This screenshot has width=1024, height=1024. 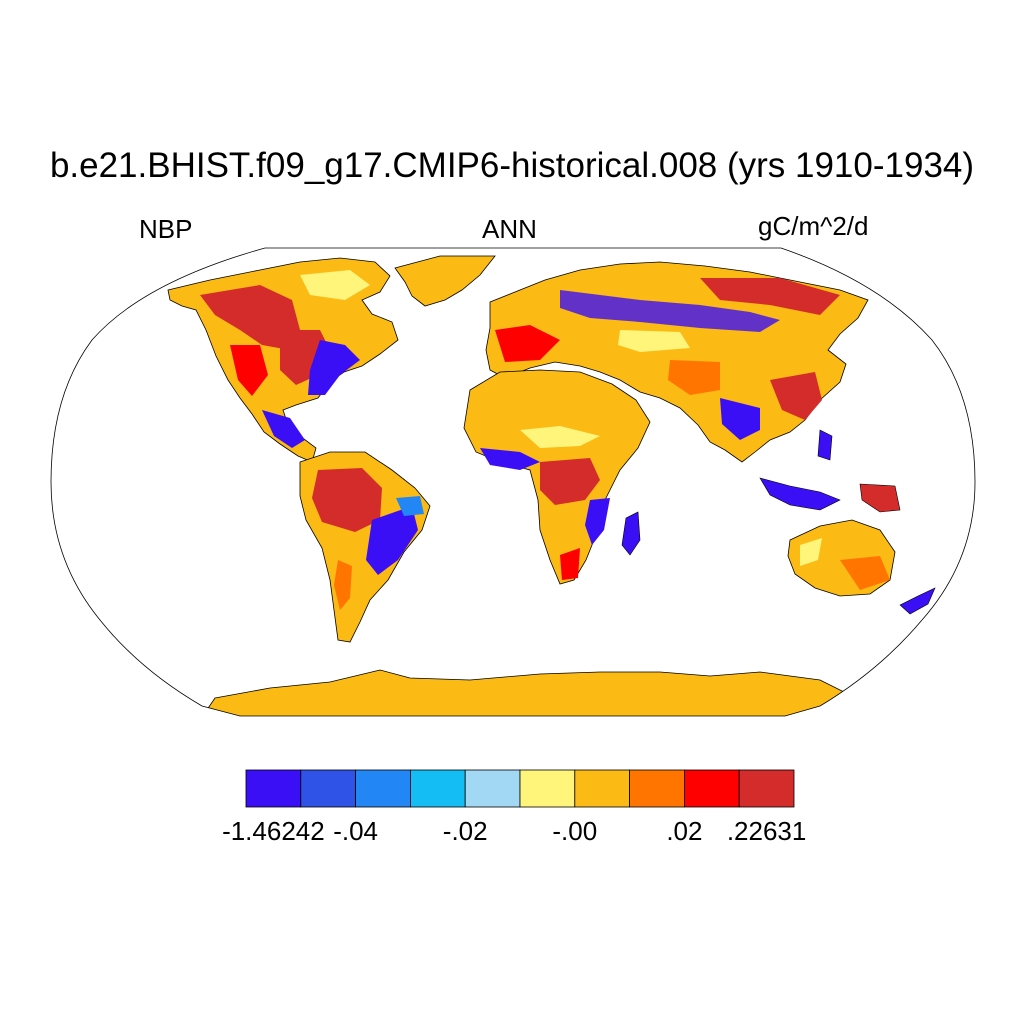 I want to click on colorbar-tick-label: .02, so click(x=684, y=831).